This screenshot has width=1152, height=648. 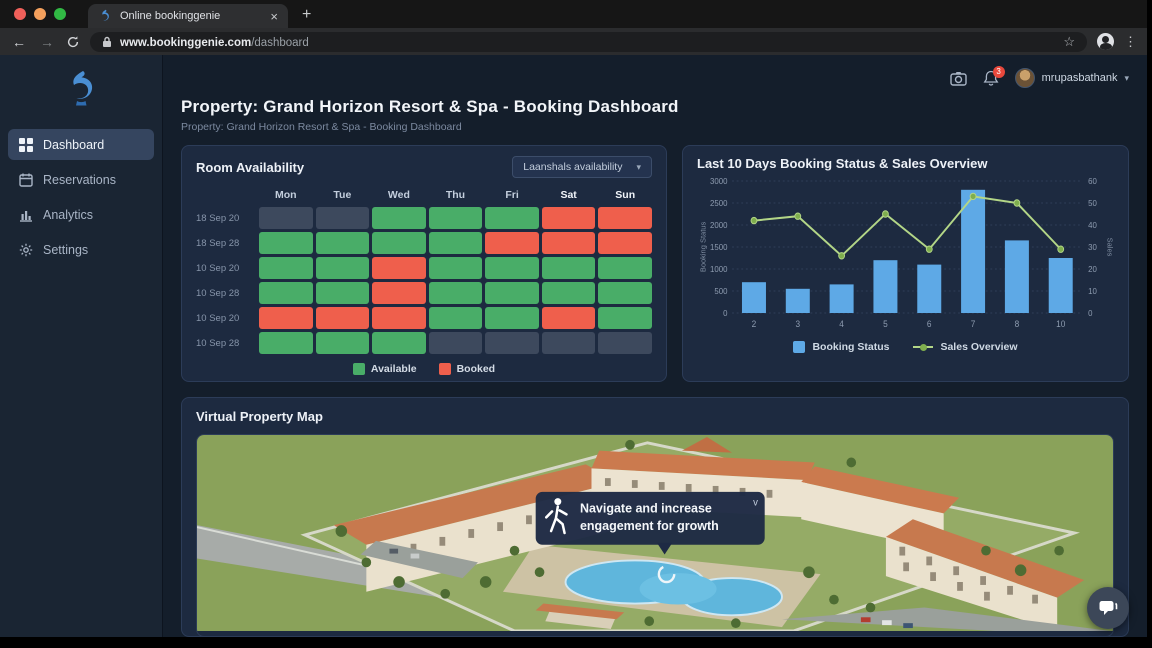 I want to click on forward-icon: →, so click(x=47, y=41).